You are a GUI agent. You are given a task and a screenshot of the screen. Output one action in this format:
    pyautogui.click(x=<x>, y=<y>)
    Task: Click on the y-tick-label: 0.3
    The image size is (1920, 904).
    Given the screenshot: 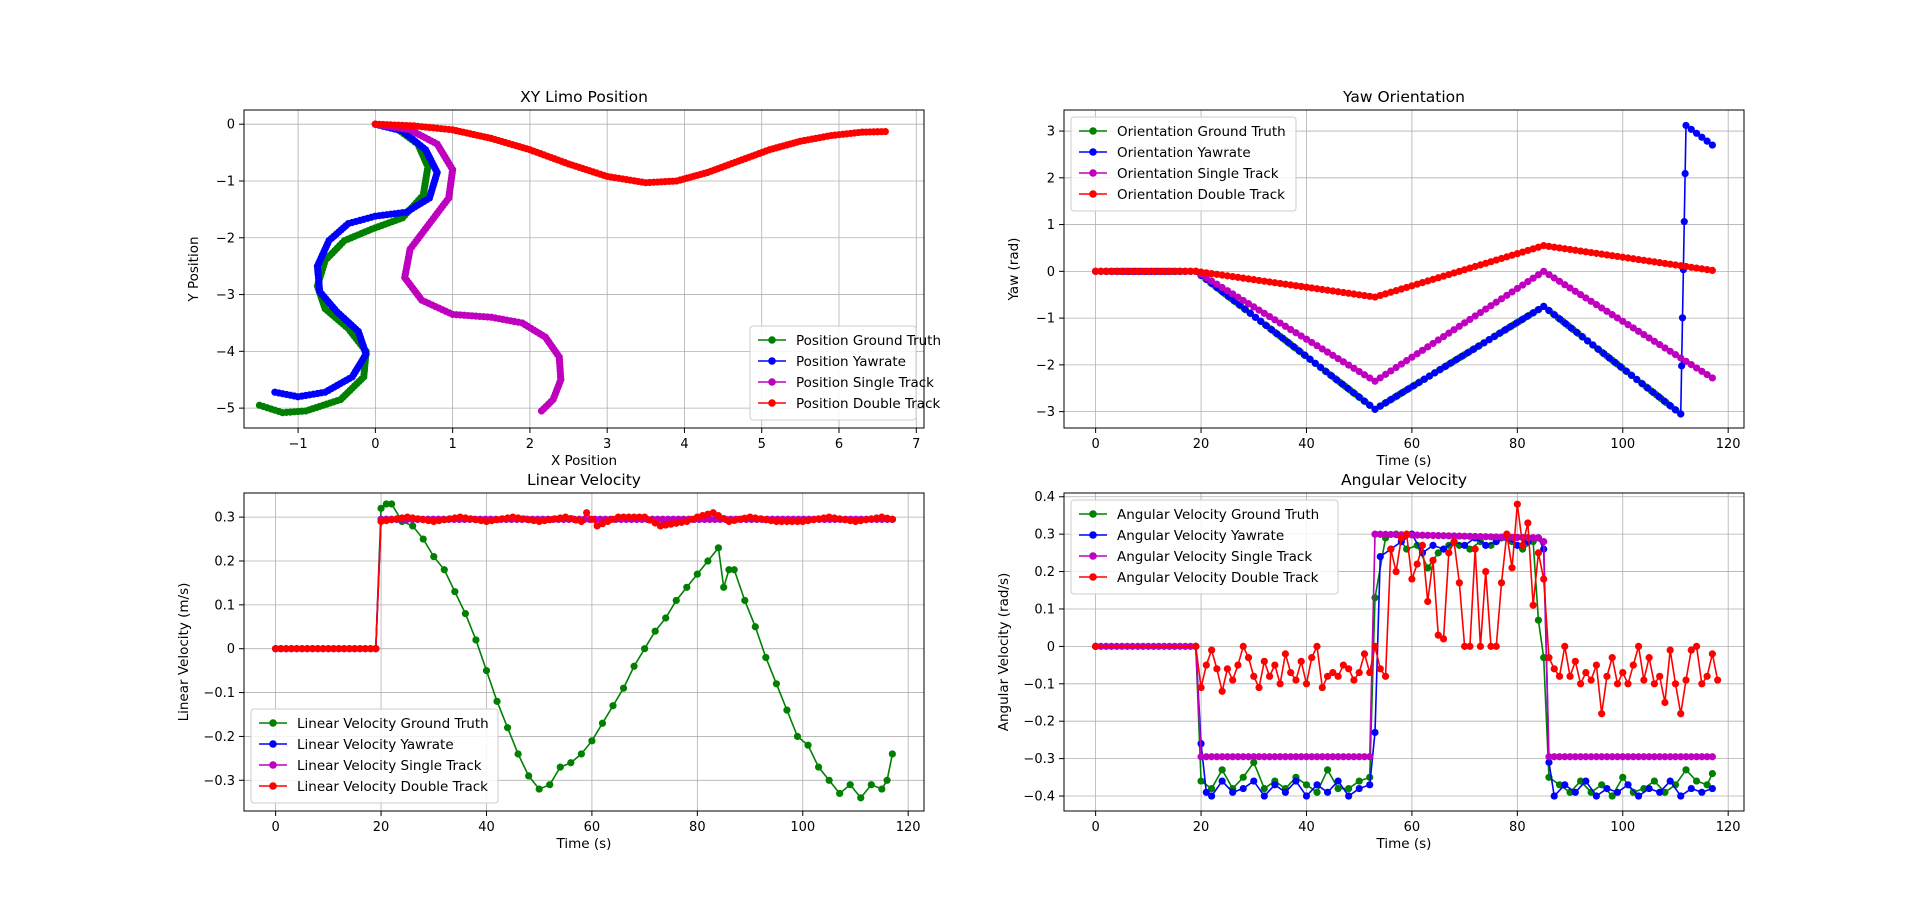 What is the action you would take?
    pyautogui.click(x=224, y=518)
    